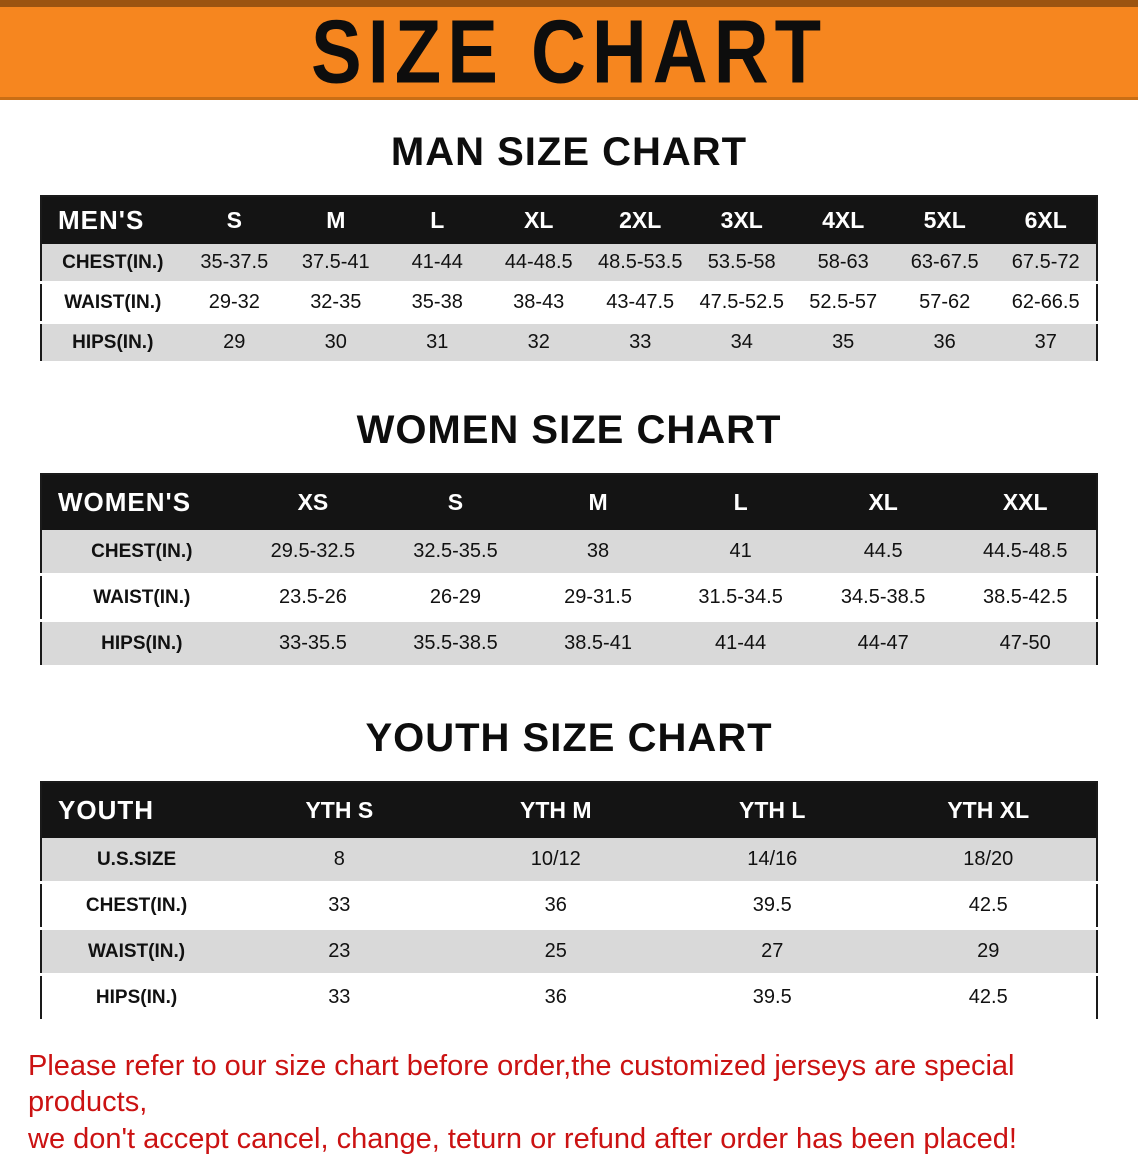 This screenshot has width=1138, height=1157. What do you see at coordinates (539, 303) in the screenshot?
I see `value-cell: 38-43` at bounding box center [539, 303].